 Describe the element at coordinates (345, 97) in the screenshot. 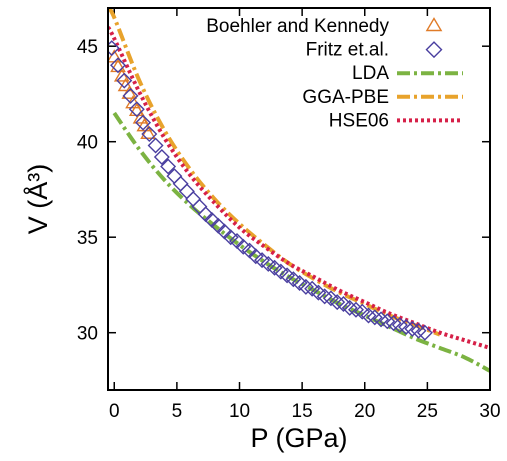

I see `legend-label: GGA-PBE` at that location.